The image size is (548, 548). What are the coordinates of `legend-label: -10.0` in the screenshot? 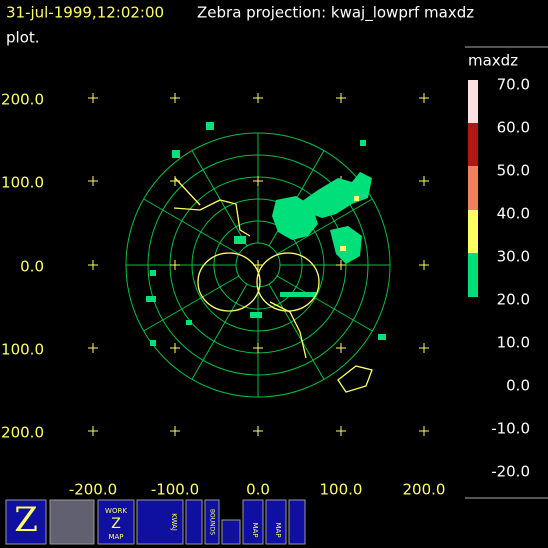 It's located at (510, 429).